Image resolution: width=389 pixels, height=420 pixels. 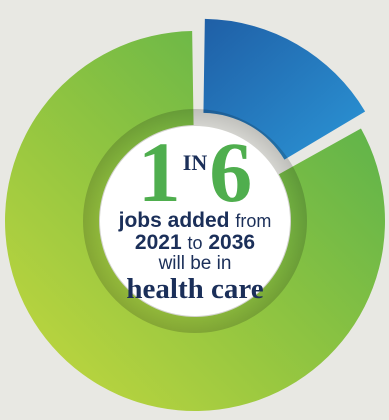 I want to click on caption-health-care: health care, so click(x=195, y=289).